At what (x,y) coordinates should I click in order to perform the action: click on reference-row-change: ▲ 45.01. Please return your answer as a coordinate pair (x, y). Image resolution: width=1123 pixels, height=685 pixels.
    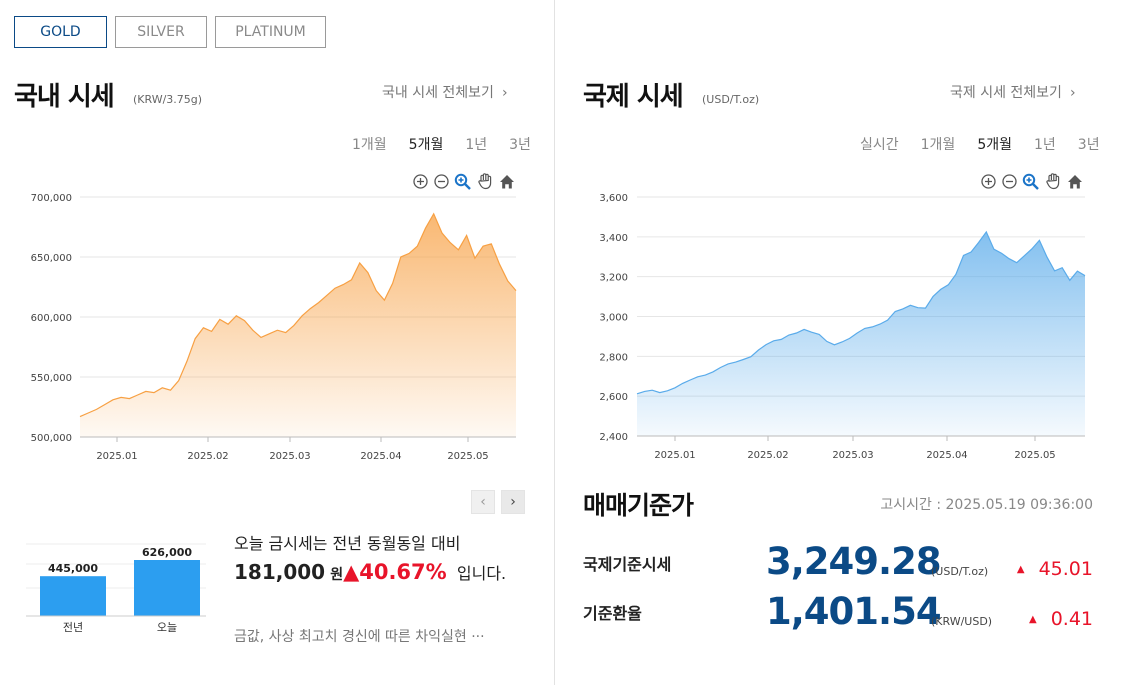
    Looking at the image, I should click on (1055, 569).